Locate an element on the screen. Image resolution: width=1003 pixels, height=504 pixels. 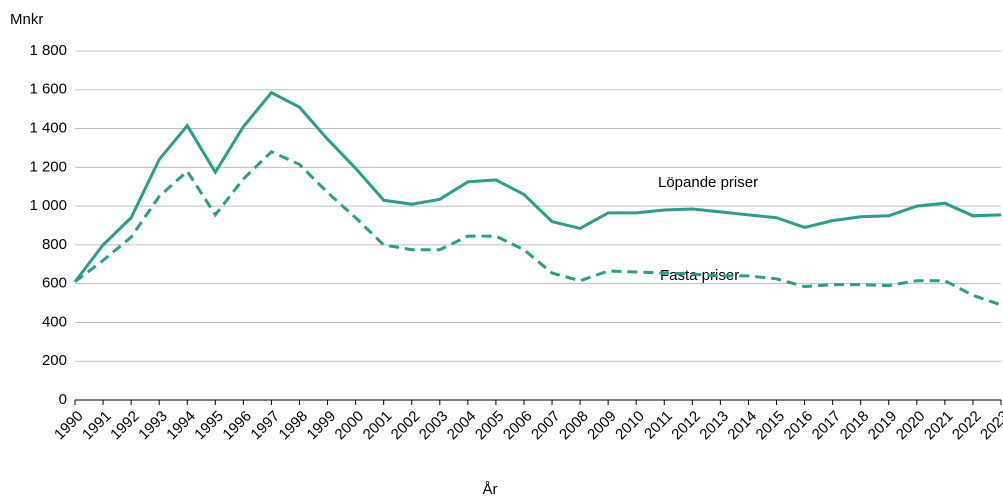
x-tick-label: 1994 is located at coordinates (181, 426).